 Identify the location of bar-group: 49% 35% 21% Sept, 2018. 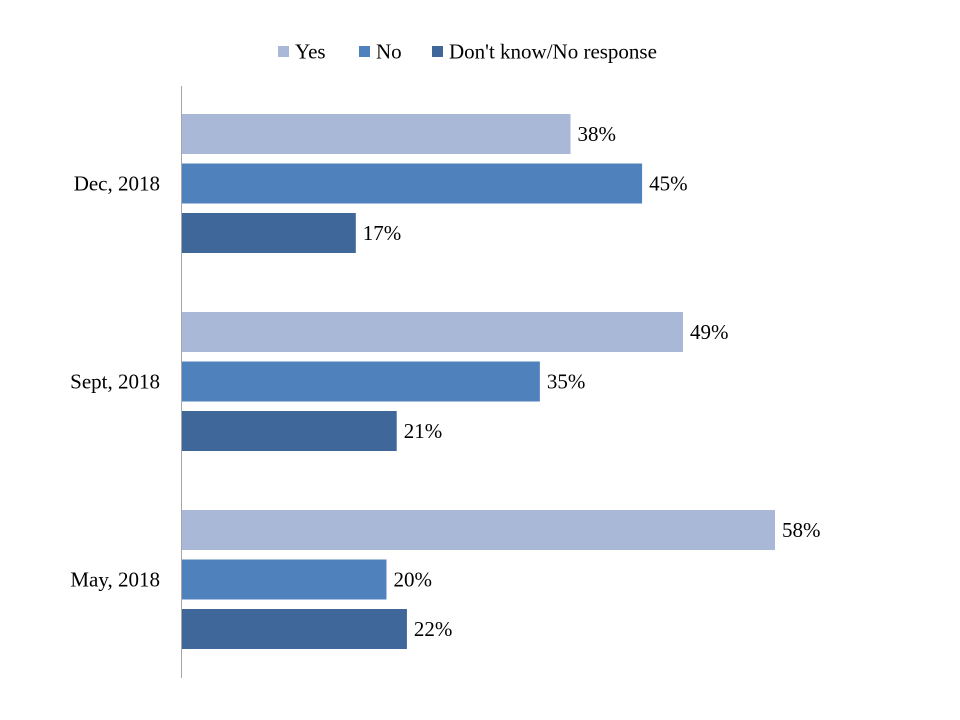
(399, 381).